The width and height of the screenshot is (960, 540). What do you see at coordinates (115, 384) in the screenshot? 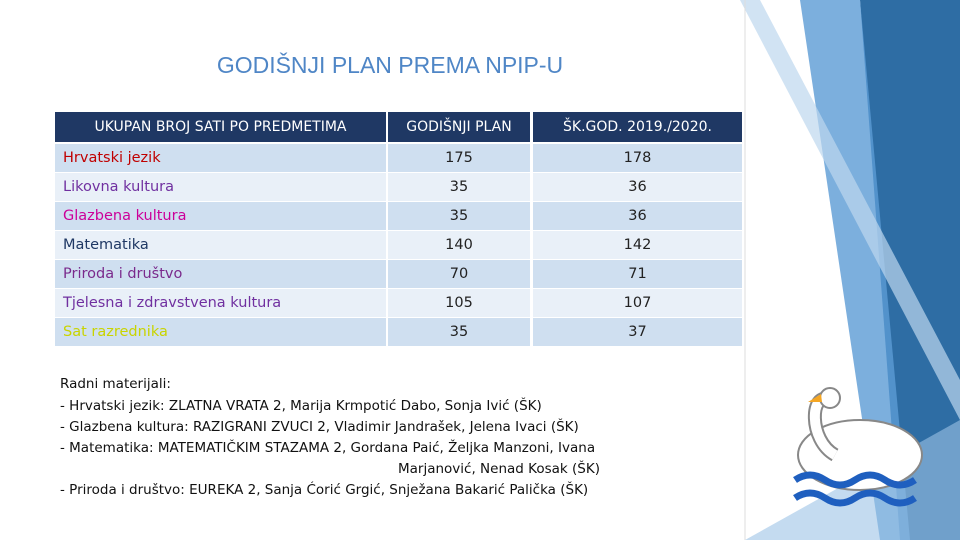
I see `materials-heading: Radni materijali:` at bounding box center [115, 384].